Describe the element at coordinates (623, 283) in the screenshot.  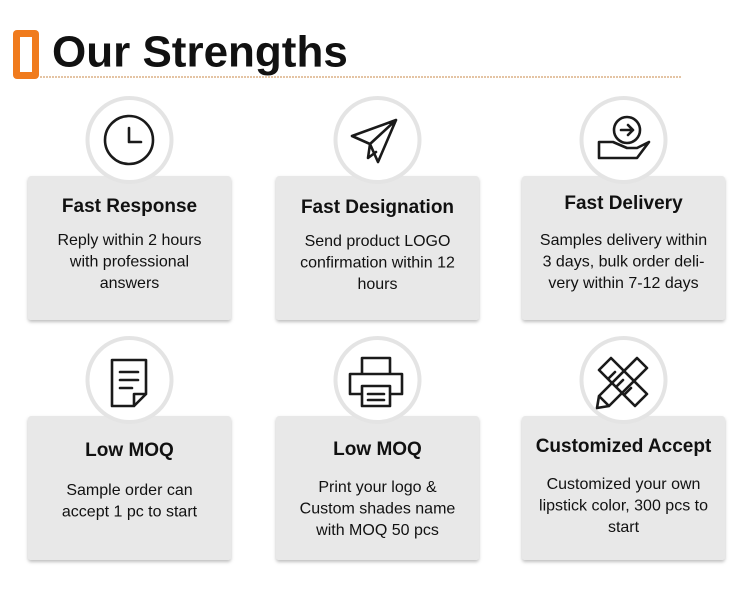
I see `card-text: very within 7-12 days` at that location.